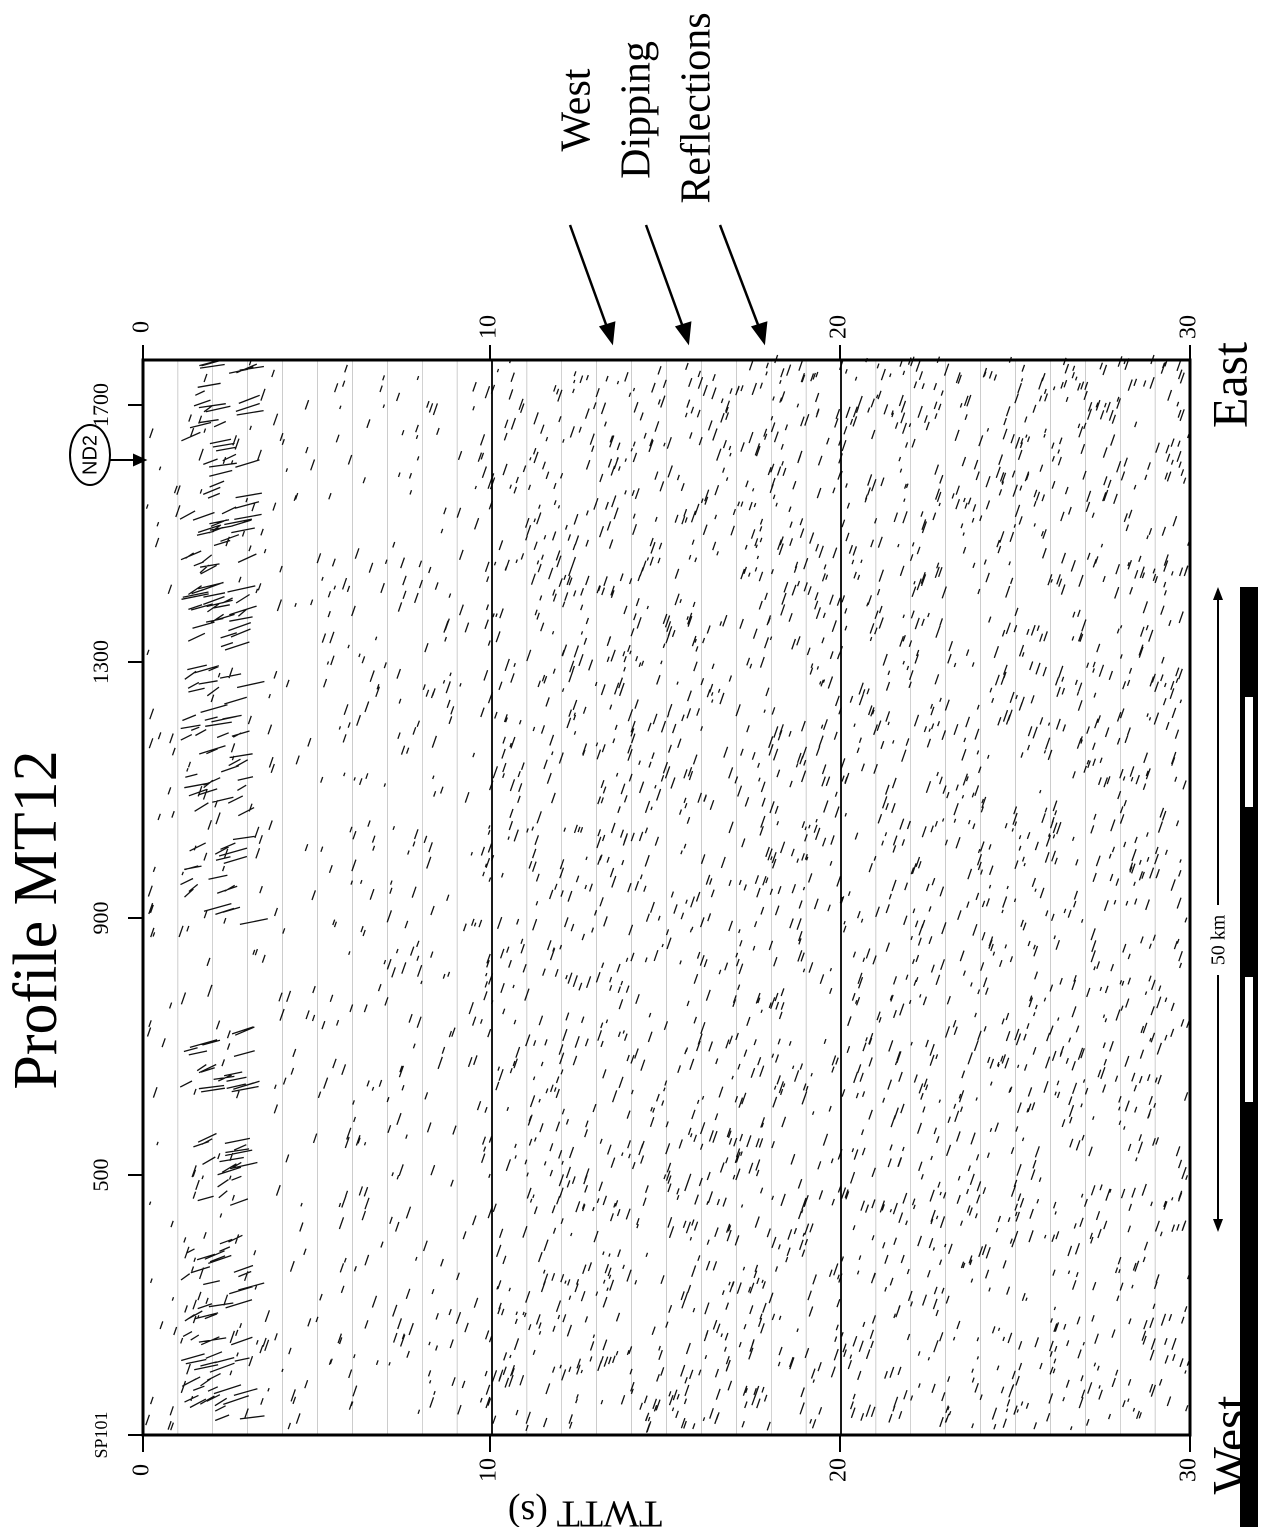 This screenshot has width=1268, height=1527. I want to click on top-tick-label: 20, so click(839, 327).